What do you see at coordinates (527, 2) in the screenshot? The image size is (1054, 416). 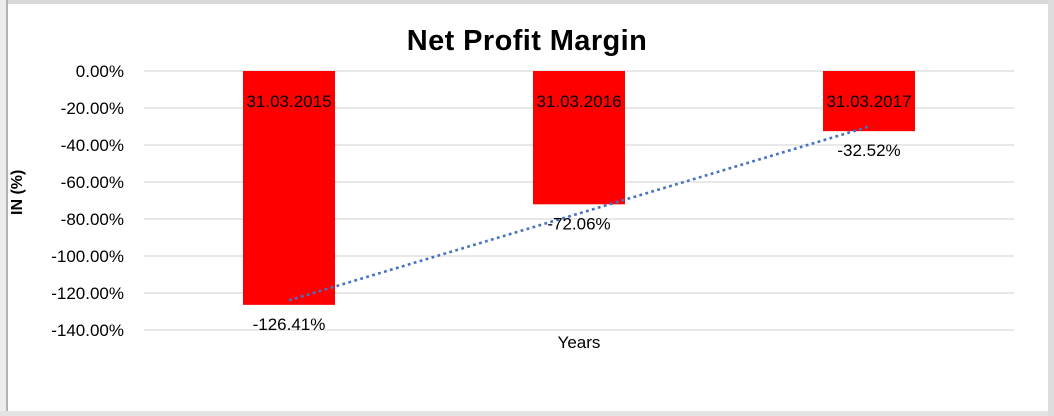 I see `window-border-top` at bounding box center [527, 2].